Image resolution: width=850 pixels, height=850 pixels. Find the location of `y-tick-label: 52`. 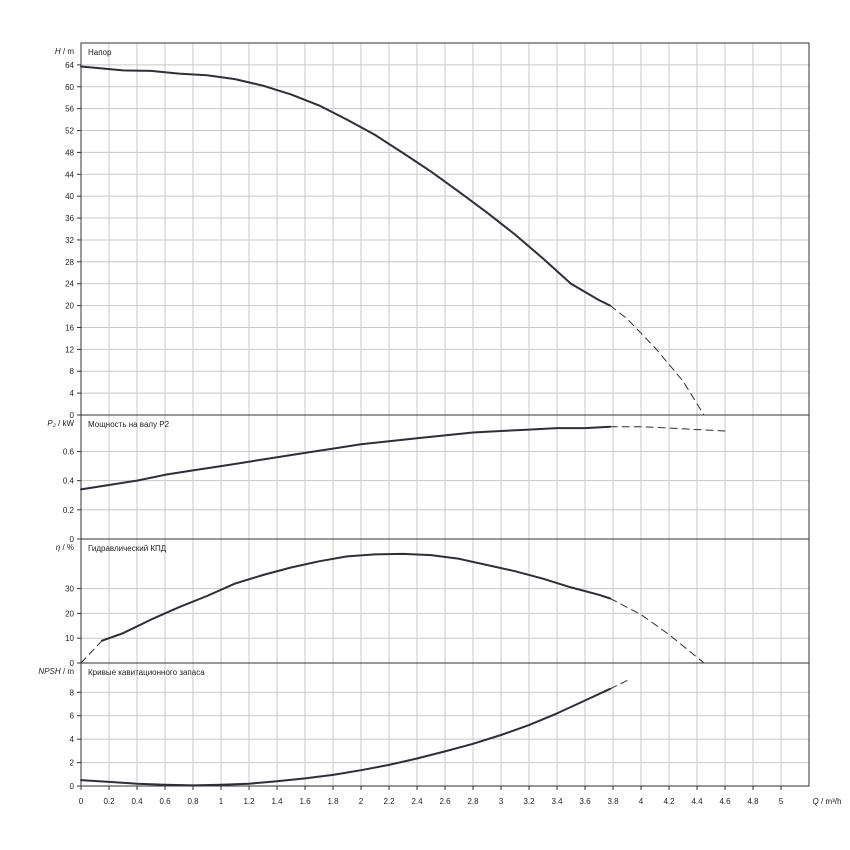

y-tick-label: 52 is located at coordinates (69, 131).